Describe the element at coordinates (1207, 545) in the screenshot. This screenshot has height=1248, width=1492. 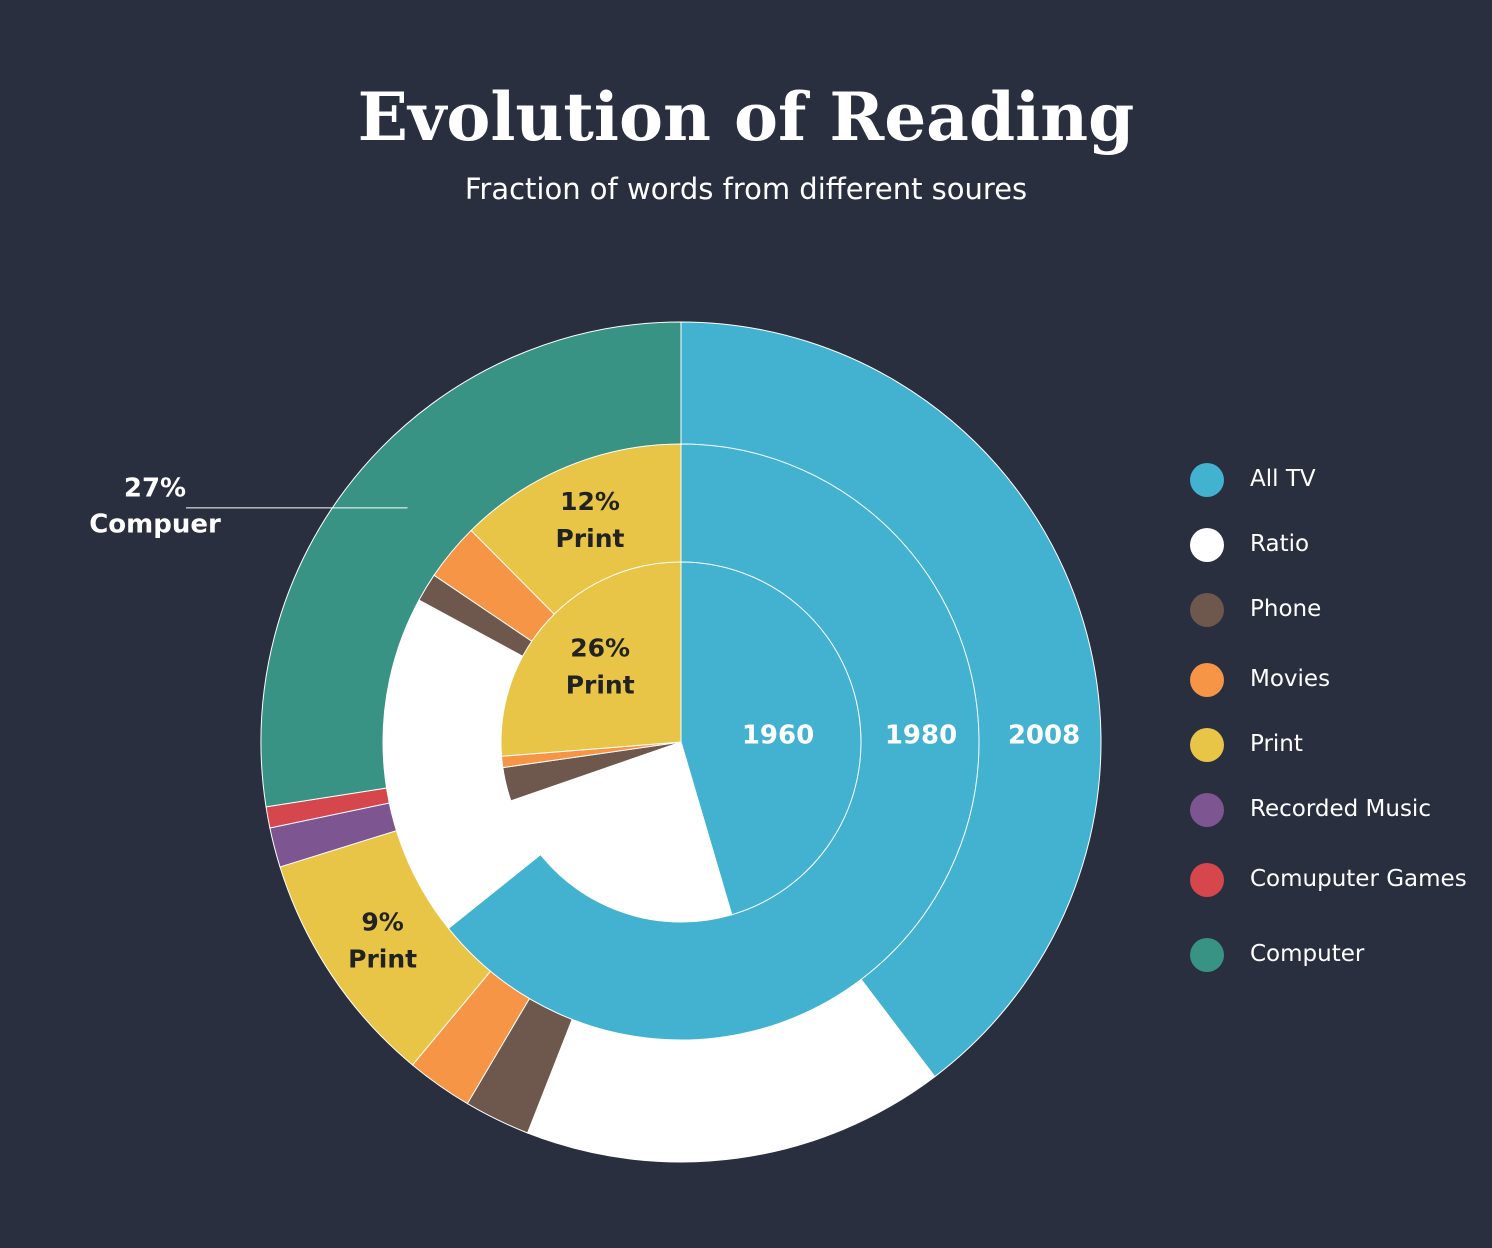
I see `legend-swatch-ratio` at that location.